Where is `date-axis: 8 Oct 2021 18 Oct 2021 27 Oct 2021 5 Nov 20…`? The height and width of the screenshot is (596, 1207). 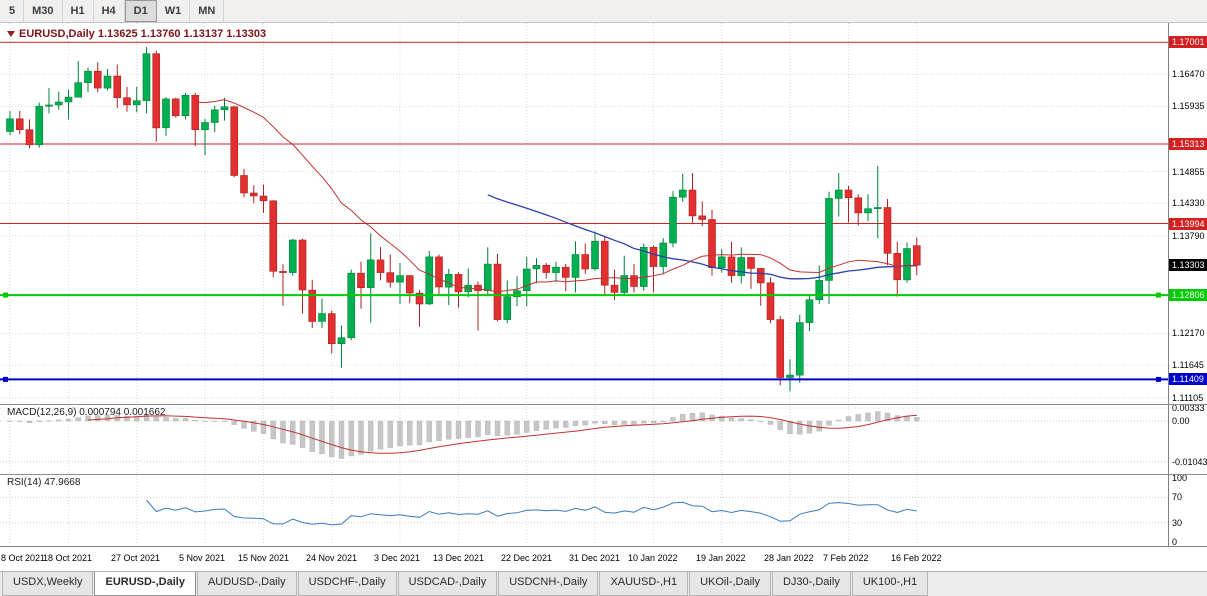 date-axis: 8 Oct 2021 18 Oct 2021 27 Oct 2021 5 Nov 20… is located at coordinates (603, 558).